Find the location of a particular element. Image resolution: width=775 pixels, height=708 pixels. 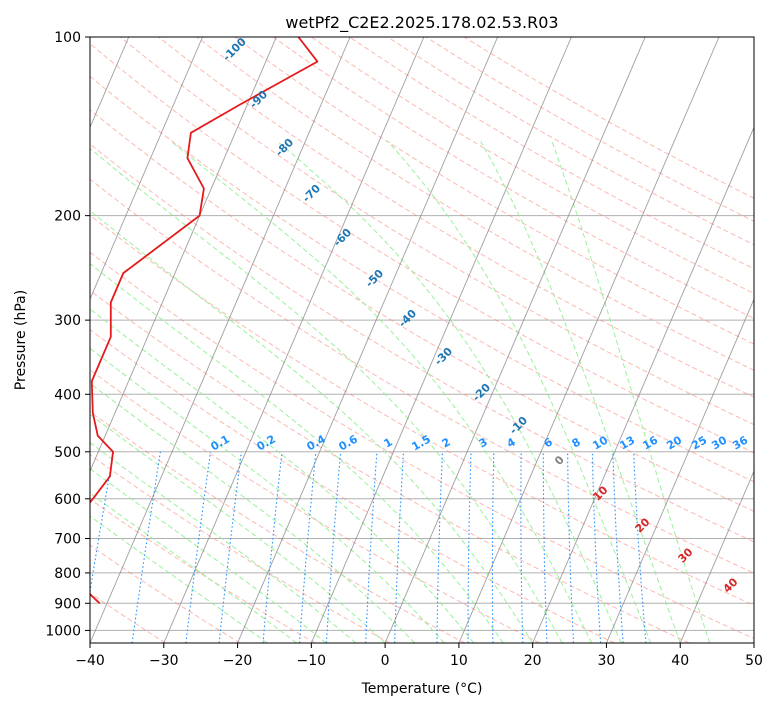

y-tick-label: 500 is located at coordinates (67, 453).